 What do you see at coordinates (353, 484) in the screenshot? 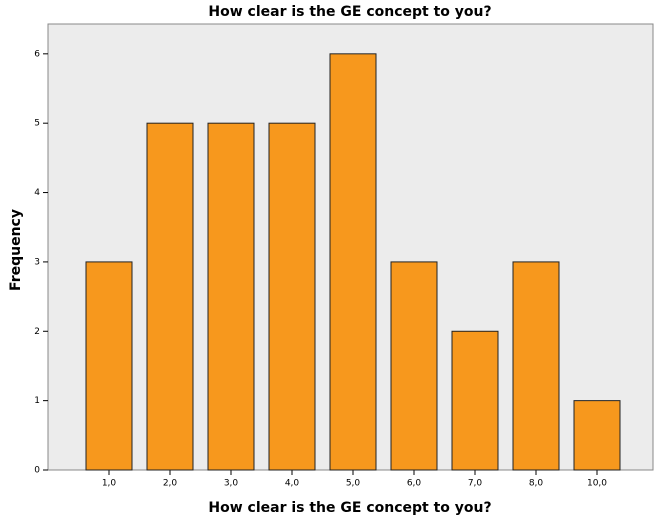
I see `x-tick-label: 5,0` at bounding box center [353, 484].